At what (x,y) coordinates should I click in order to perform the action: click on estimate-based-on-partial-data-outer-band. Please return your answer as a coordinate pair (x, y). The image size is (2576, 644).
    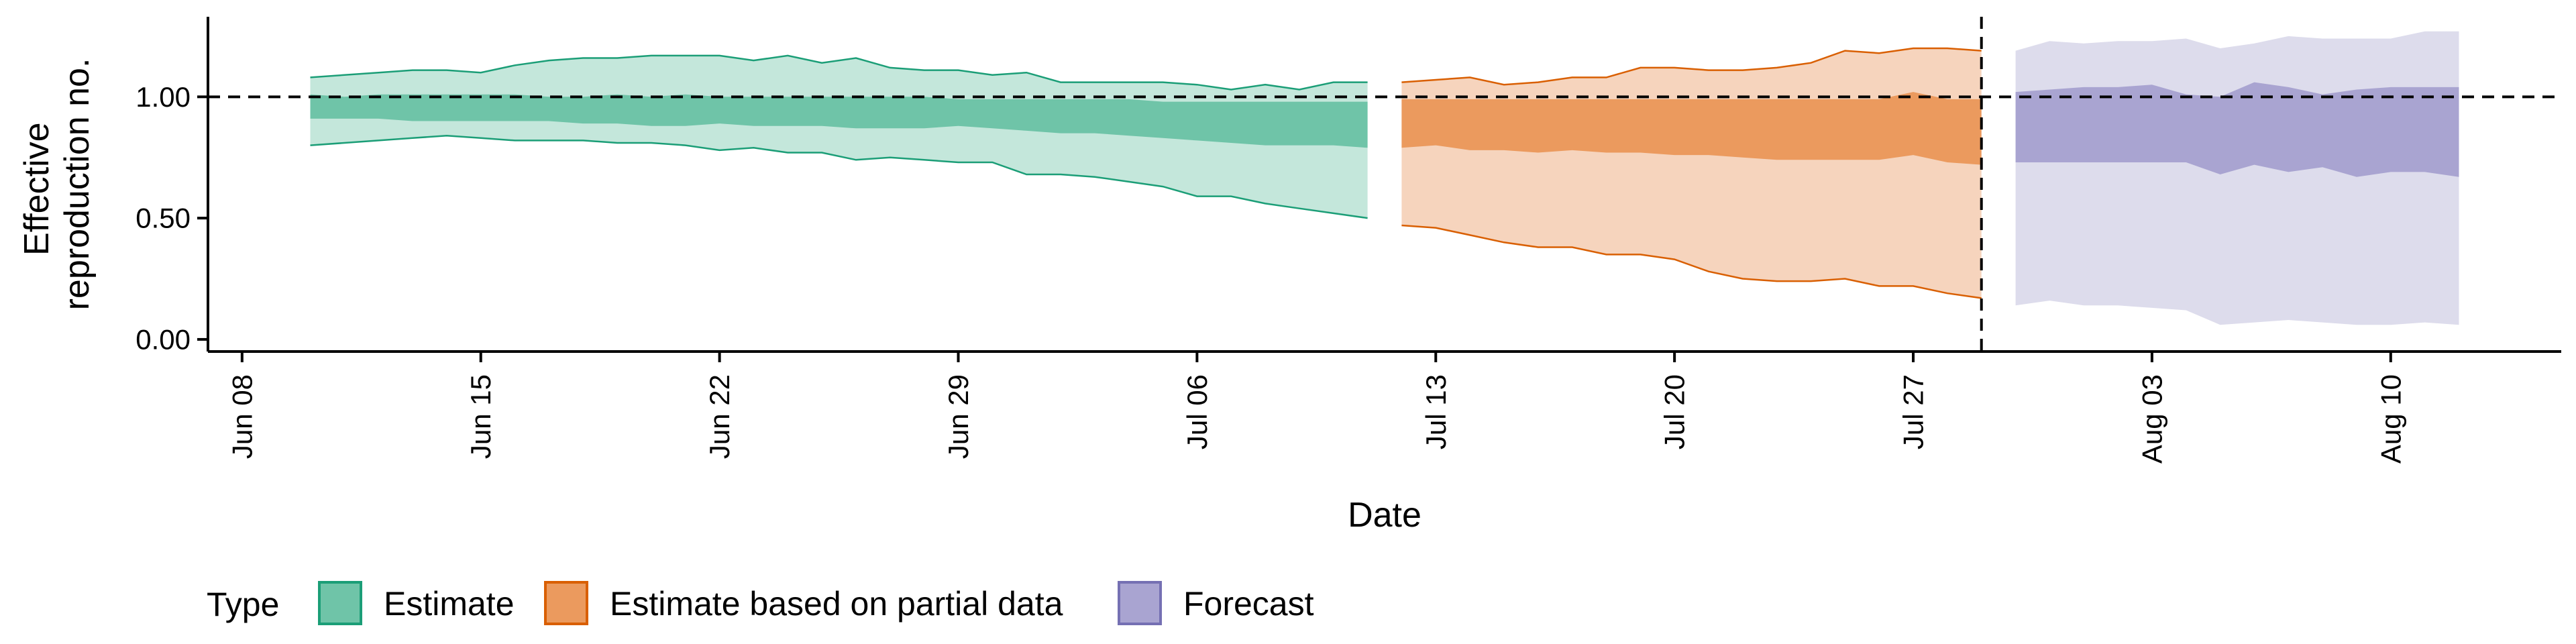
    Looking at the image, I should click on (1691, 173).